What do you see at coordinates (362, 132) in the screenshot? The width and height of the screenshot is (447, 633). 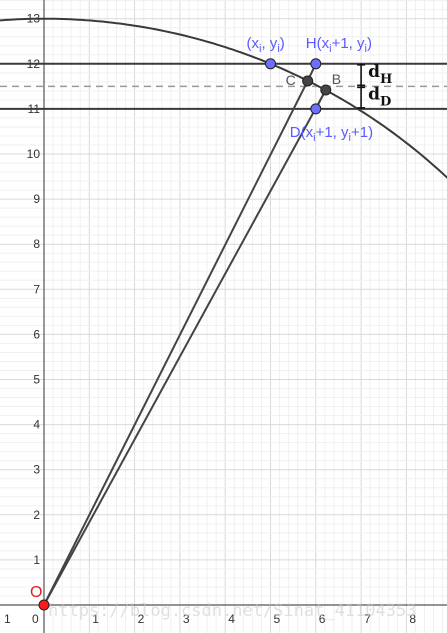 I see `label-text: +1)` at bounding box center [362, 132].